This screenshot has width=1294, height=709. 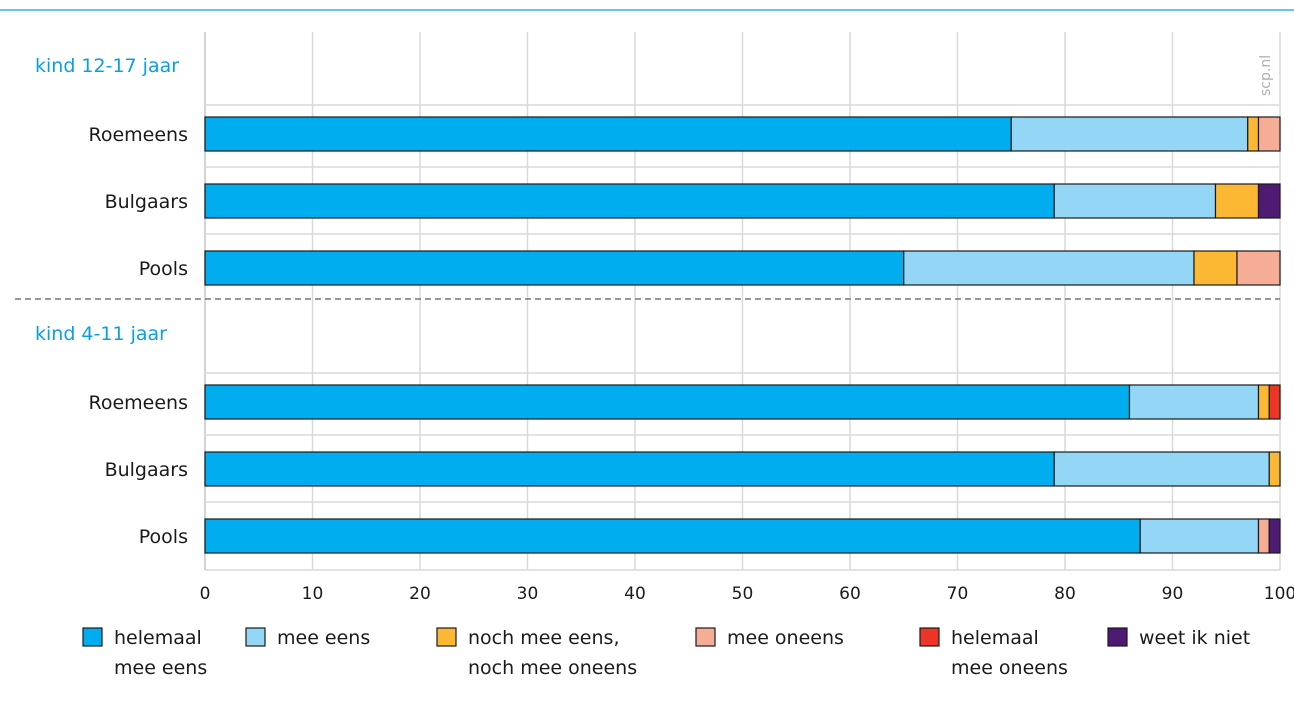 I want to click on group-label: kind 4-11 jaar, so click(x=101, y=334).